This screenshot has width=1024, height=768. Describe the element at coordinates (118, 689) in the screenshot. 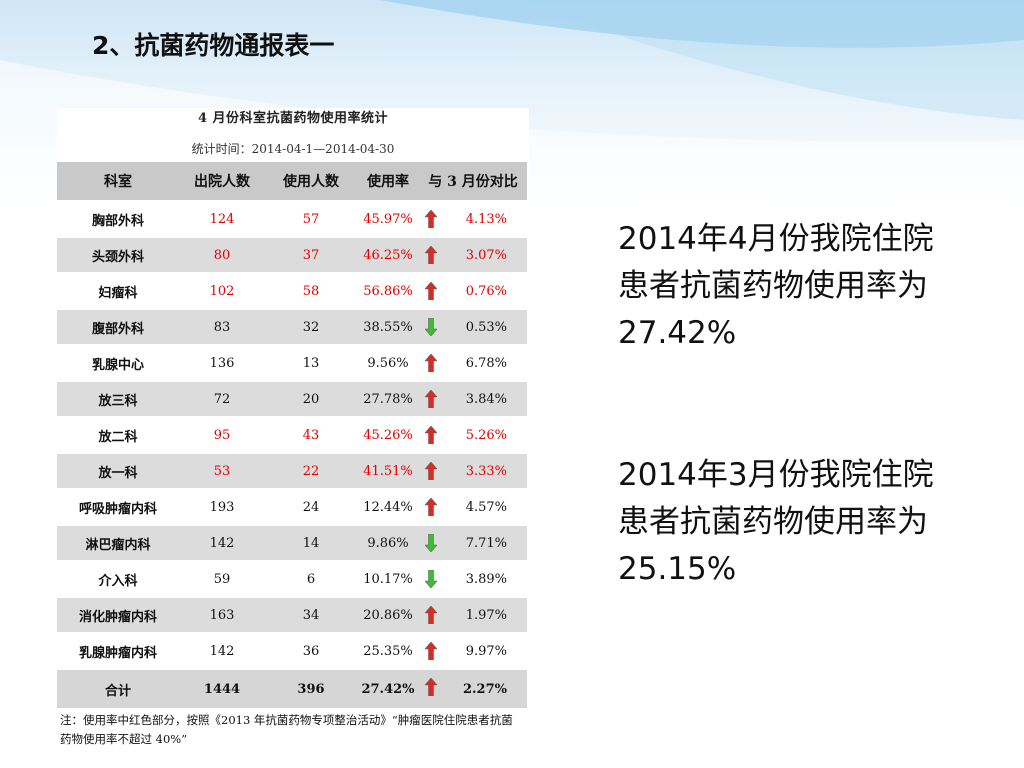

I see `dept-cell: 合计` at that location.